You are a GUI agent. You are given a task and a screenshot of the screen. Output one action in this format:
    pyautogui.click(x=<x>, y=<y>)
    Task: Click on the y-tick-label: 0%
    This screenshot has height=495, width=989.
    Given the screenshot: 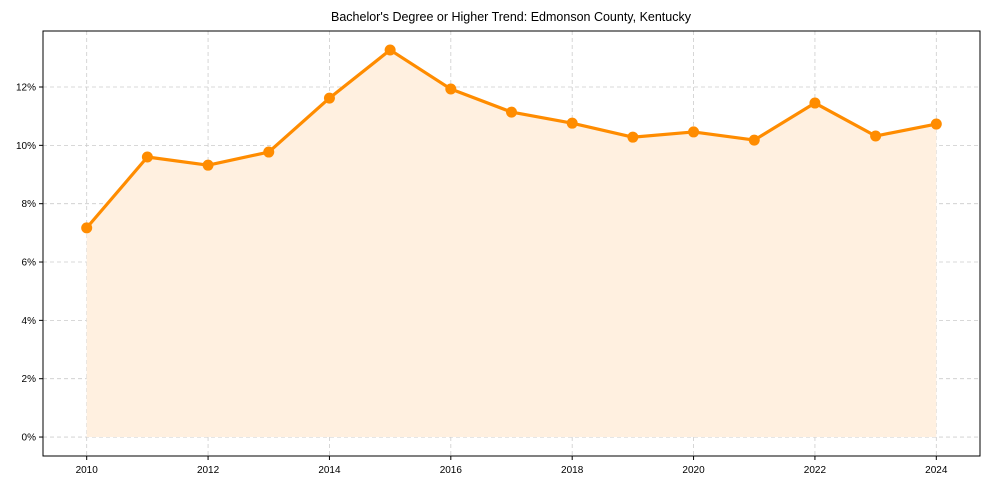 What is the action you would take?
    pyautogui.click(x=29, y=438)
    